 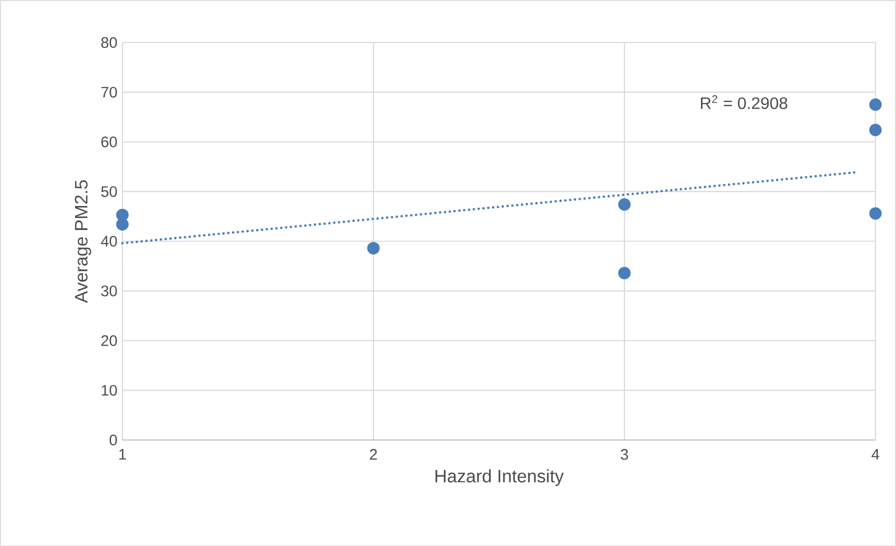 I want to click on y-tick-label: 70, so click(x=109, y=92).